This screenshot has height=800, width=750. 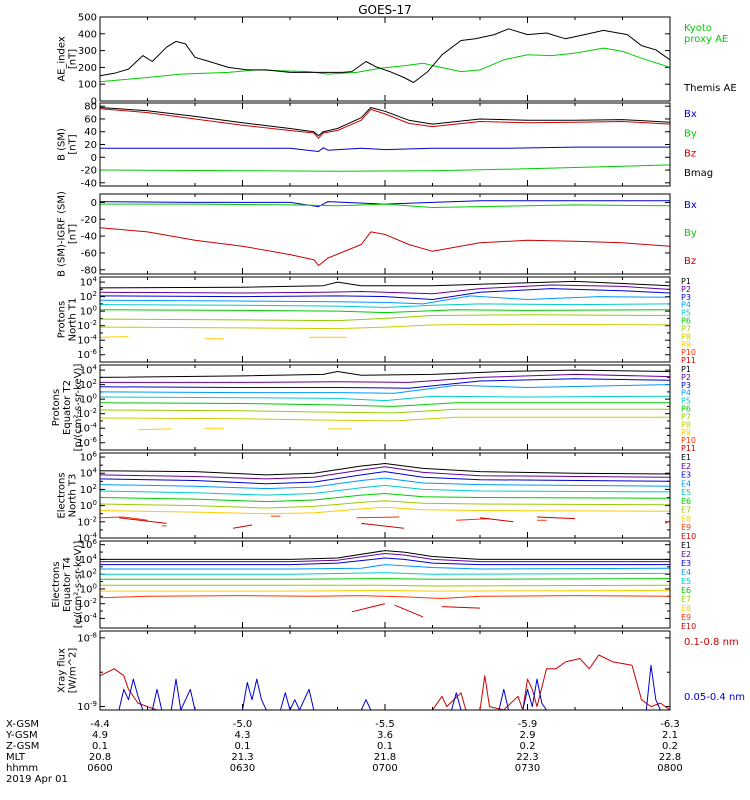 What do you see at coordinates (87, 18) in the screenshot?
I see `ytick-label: 500` at bounding box center [87, 18].